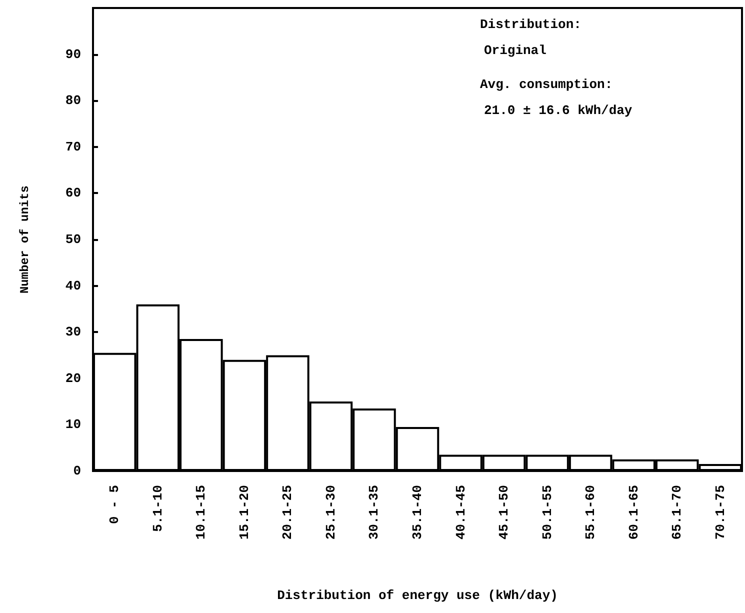  I want to click on x-tick-label: 45.1-50, so click(504, 512).